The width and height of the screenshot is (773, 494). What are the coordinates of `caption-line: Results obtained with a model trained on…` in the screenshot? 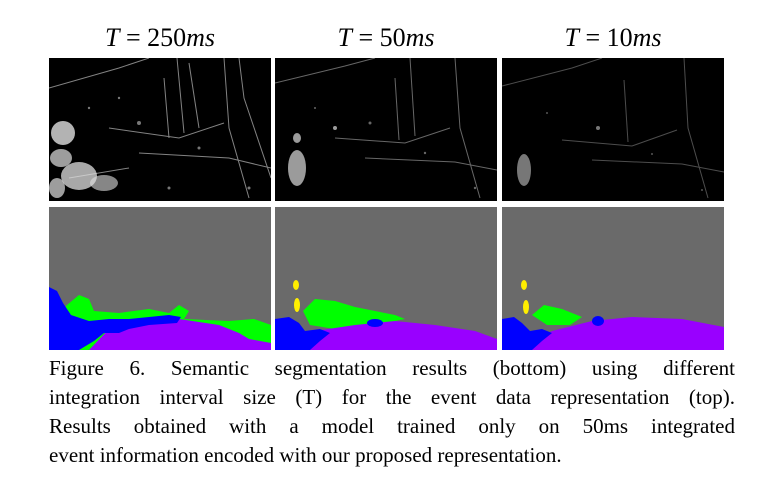 It's located at (392, 426).